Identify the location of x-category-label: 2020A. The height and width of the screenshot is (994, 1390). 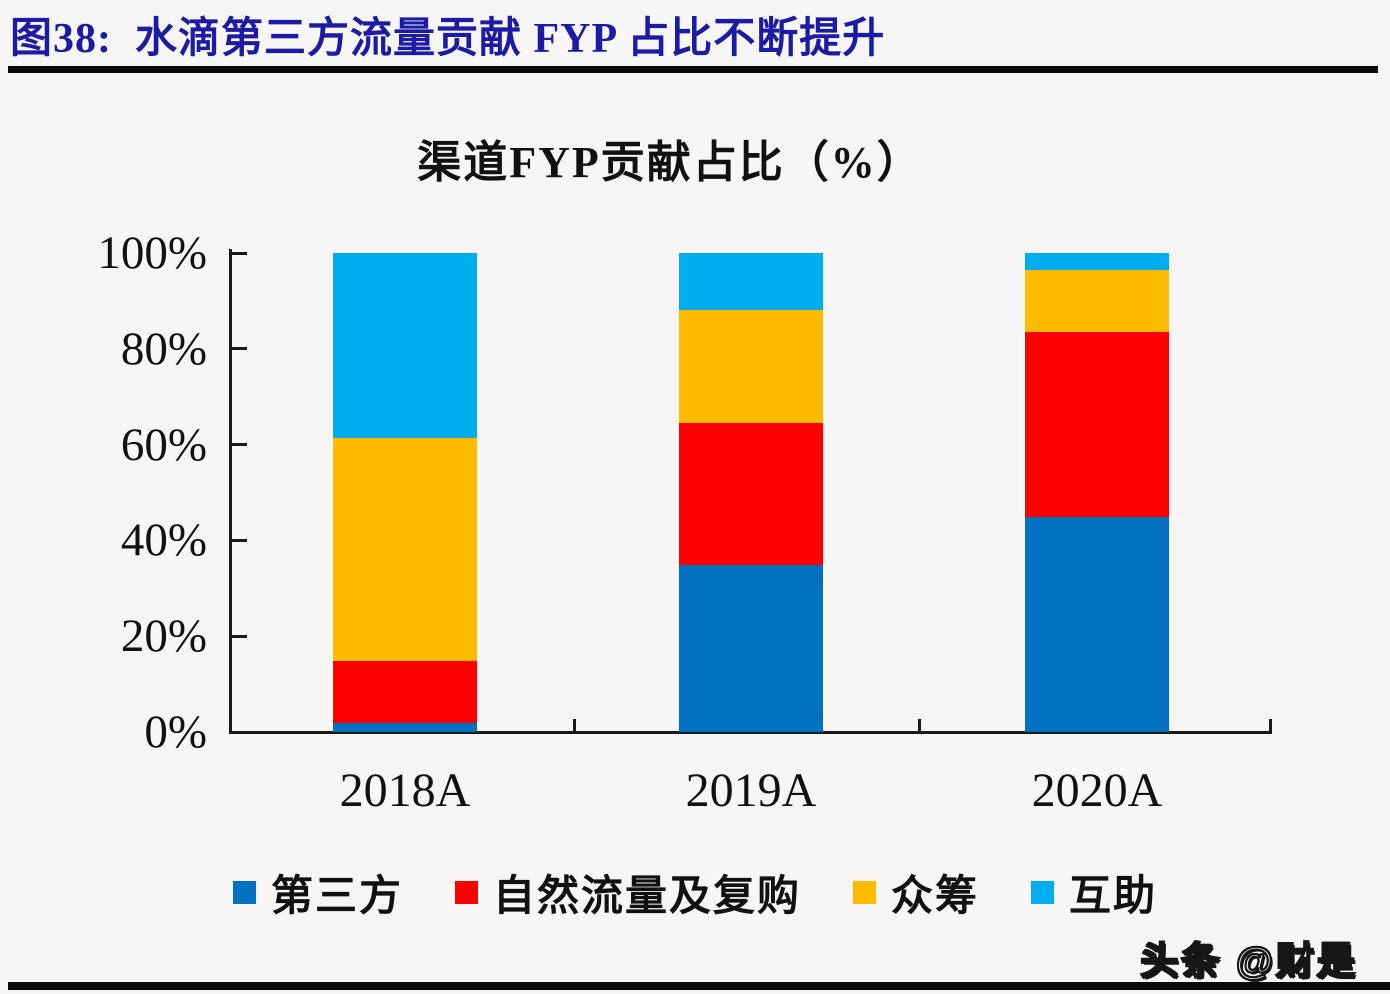
(1097, 790).